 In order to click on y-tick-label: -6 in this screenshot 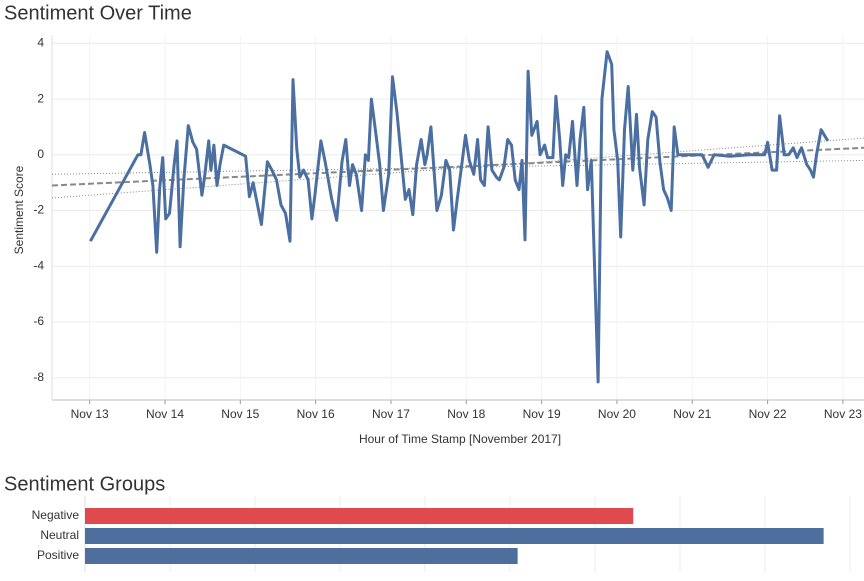, I will do `click(38, 321)`.